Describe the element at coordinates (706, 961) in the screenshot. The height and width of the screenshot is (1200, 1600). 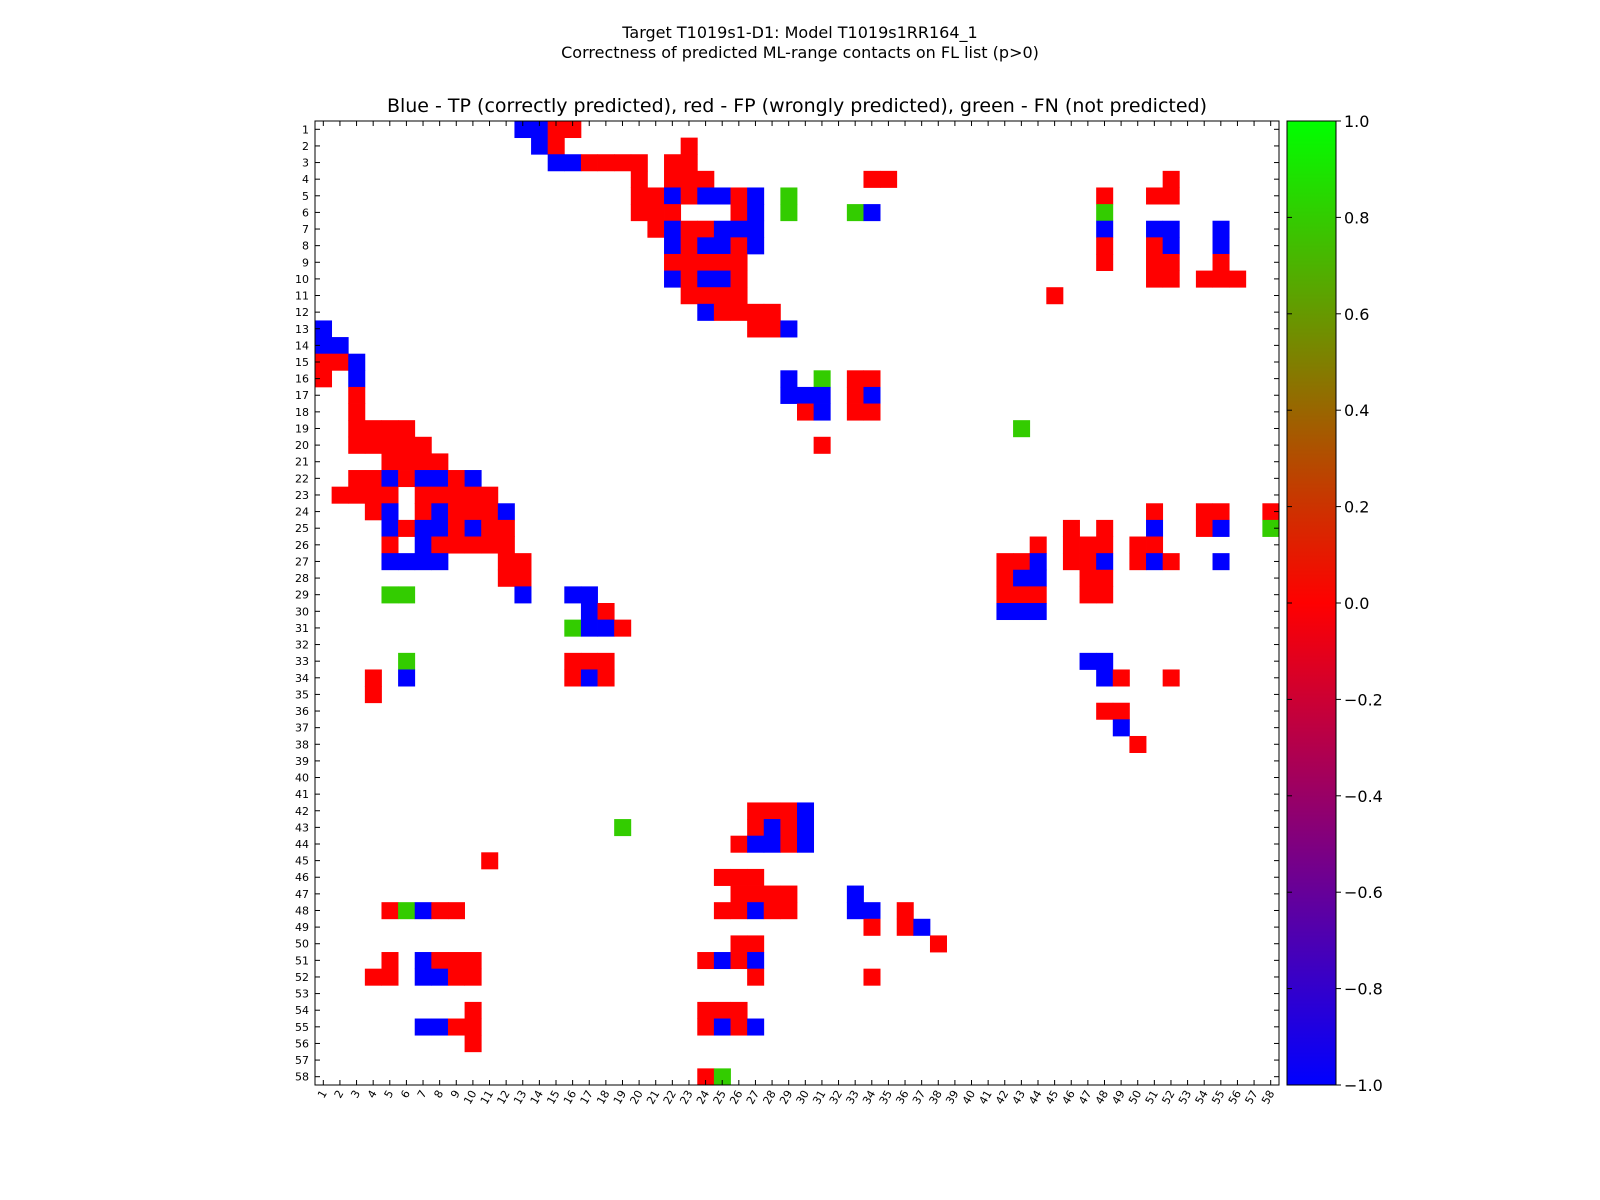
I see `contact-cell-fp-r51-c24` at that location.